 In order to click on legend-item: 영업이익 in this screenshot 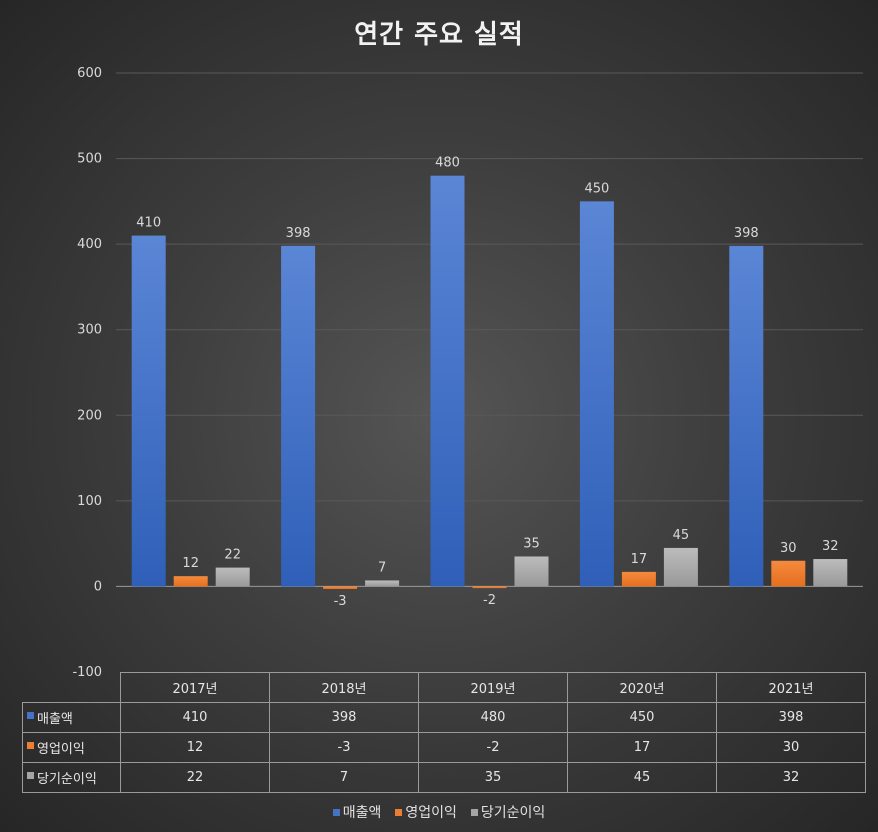, I will do `click(426, 812)`.